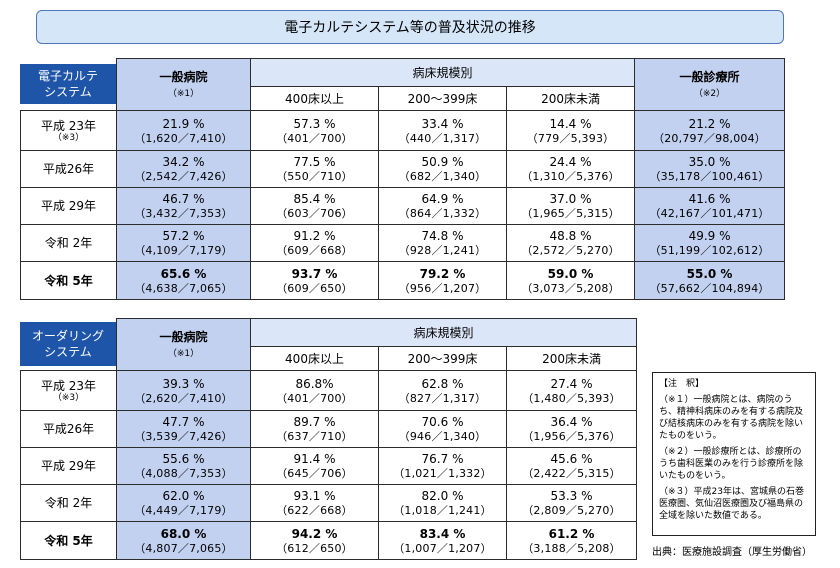 This screenshot has width=840, height=568. Describe the element at coordinates (442, 169) in the screenshot. I see `data-cell: 50.9 % （682／1,340）` at that location.